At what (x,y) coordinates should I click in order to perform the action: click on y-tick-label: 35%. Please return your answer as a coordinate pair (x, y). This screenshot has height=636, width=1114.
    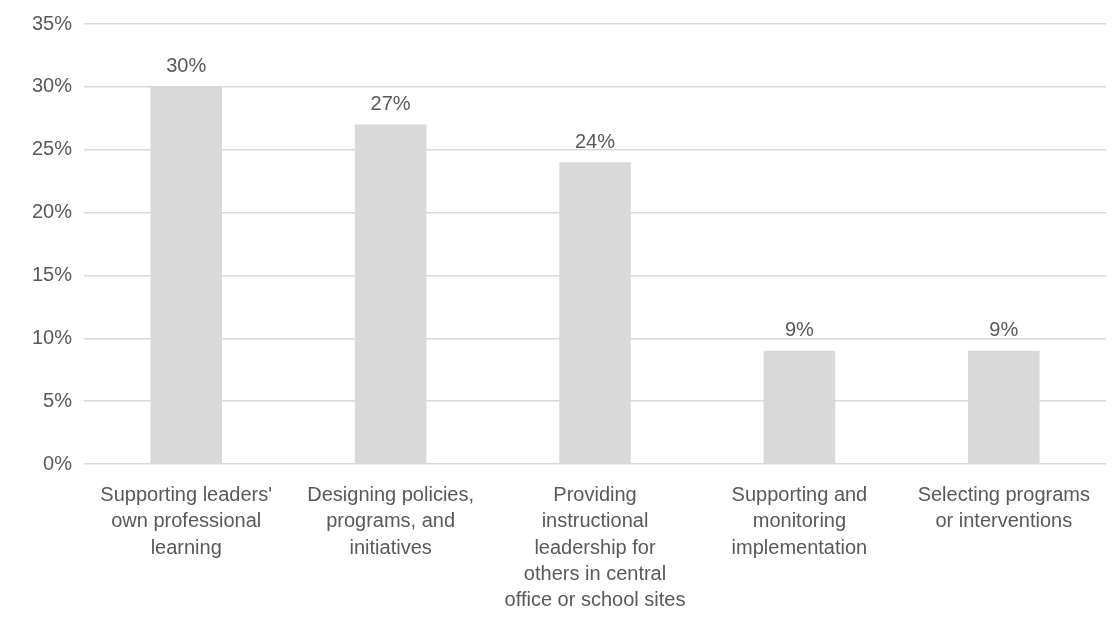
    Looking at the image, I should click on (52, 22).